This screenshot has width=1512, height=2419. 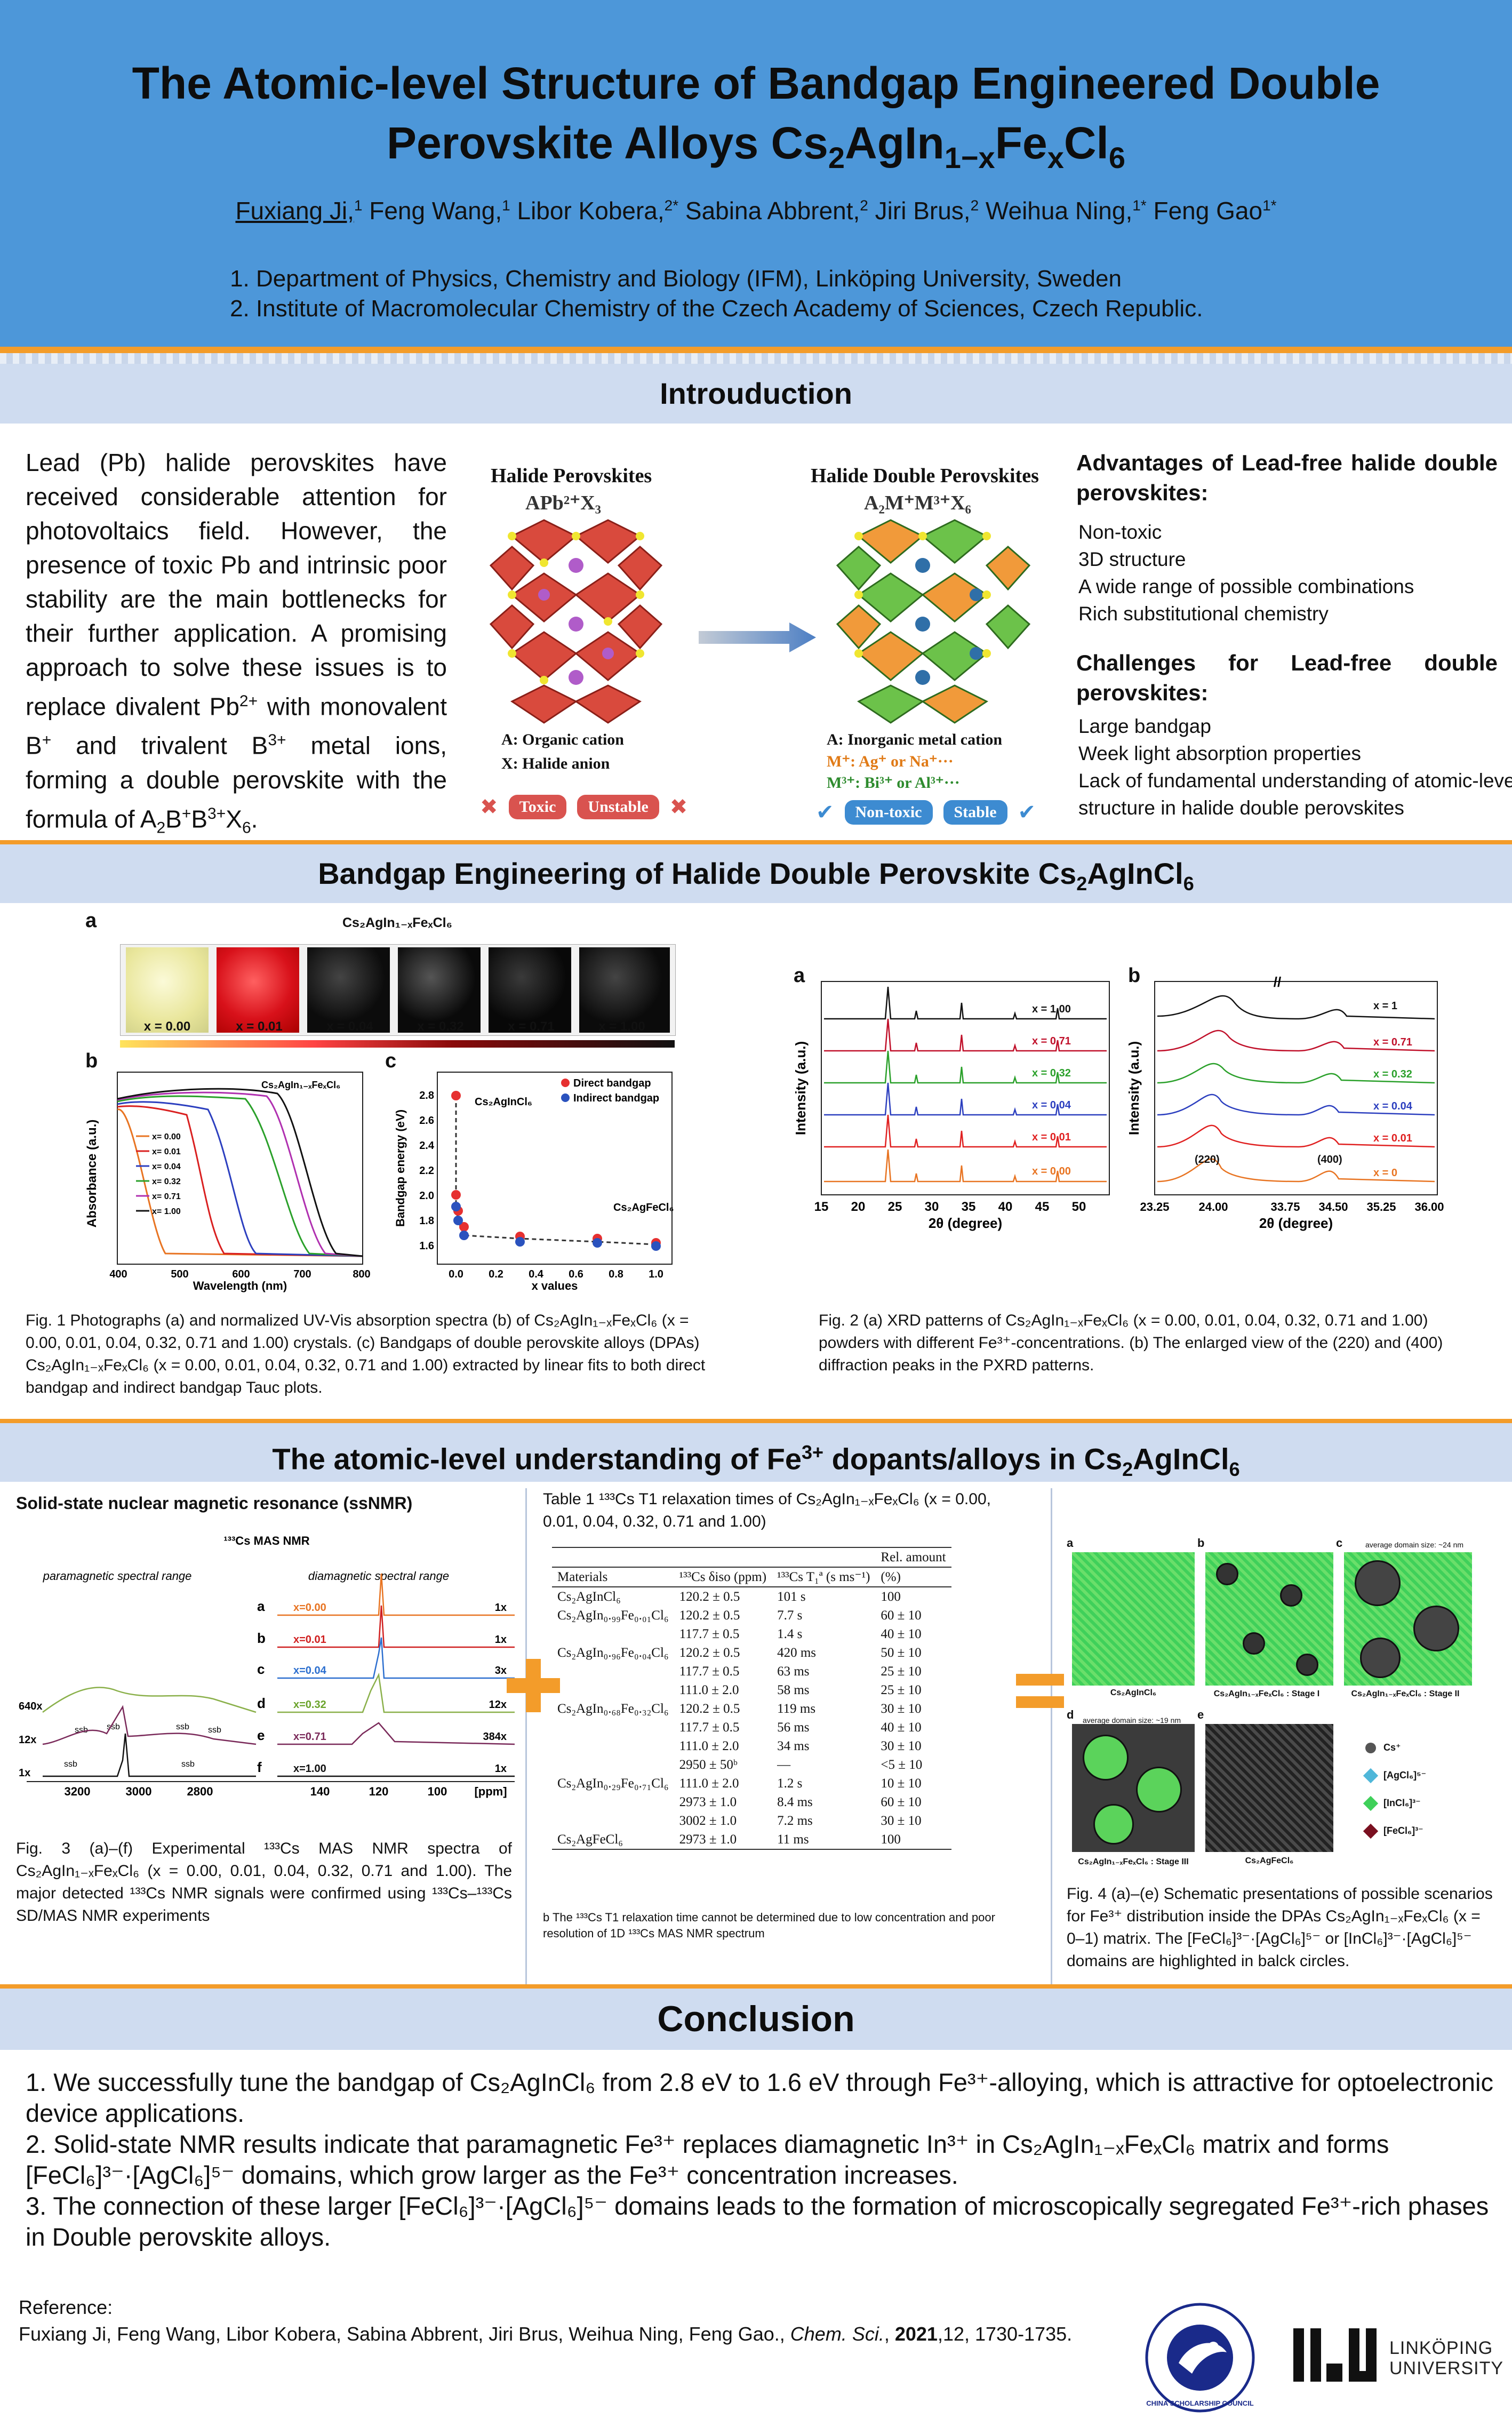 I want to click on intro-text: and trivalent B, so click(x=159, y=745).